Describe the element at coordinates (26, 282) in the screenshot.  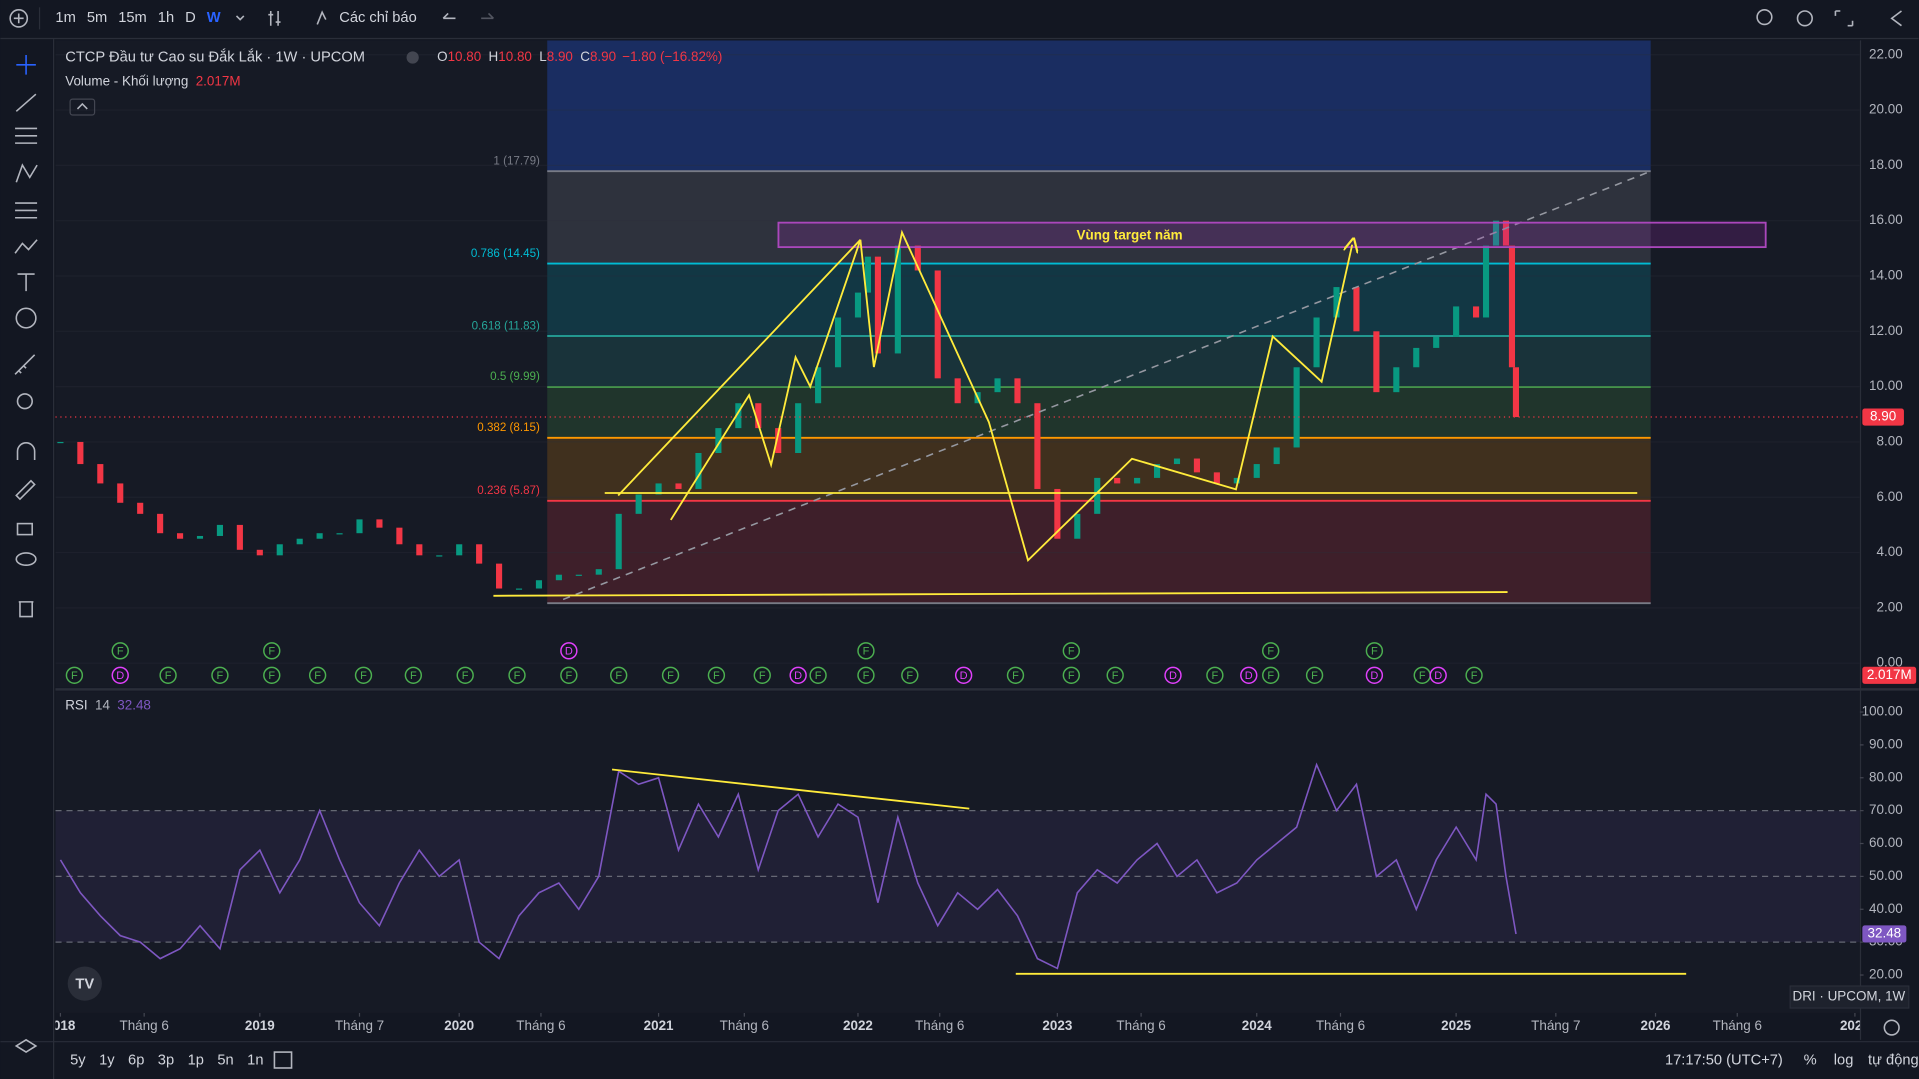
I see `text-tool` at that location.